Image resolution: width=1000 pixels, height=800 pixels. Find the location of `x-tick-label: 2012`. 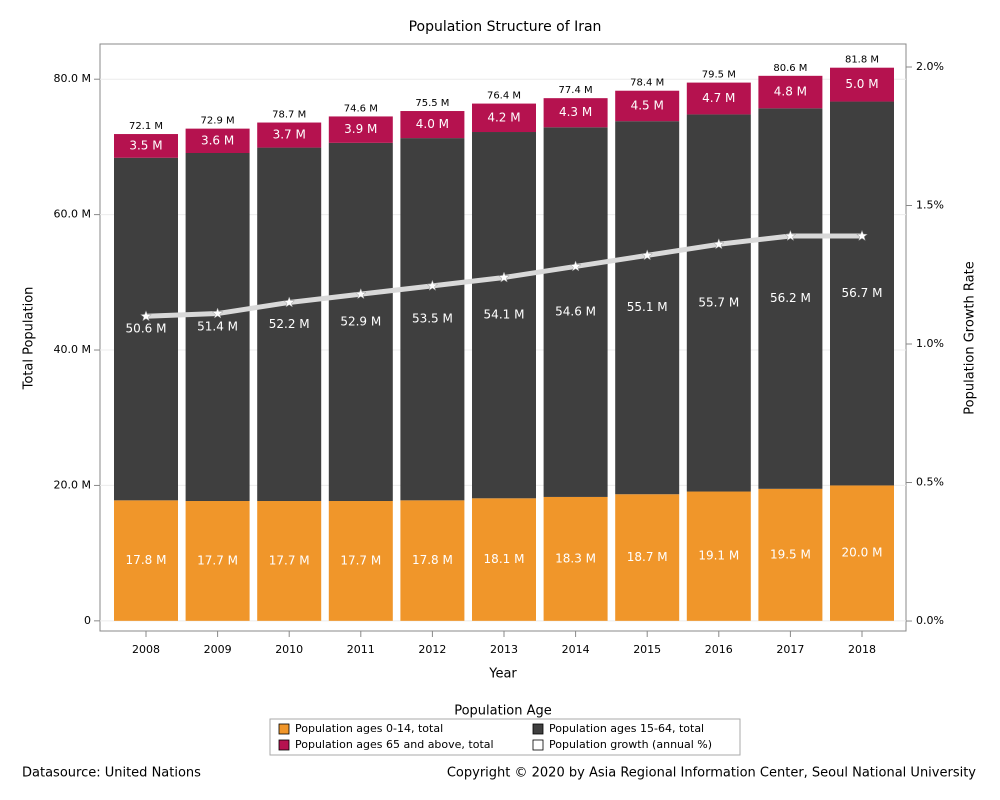

x-tick-label: 2012 is located at coordinates (432, 649).